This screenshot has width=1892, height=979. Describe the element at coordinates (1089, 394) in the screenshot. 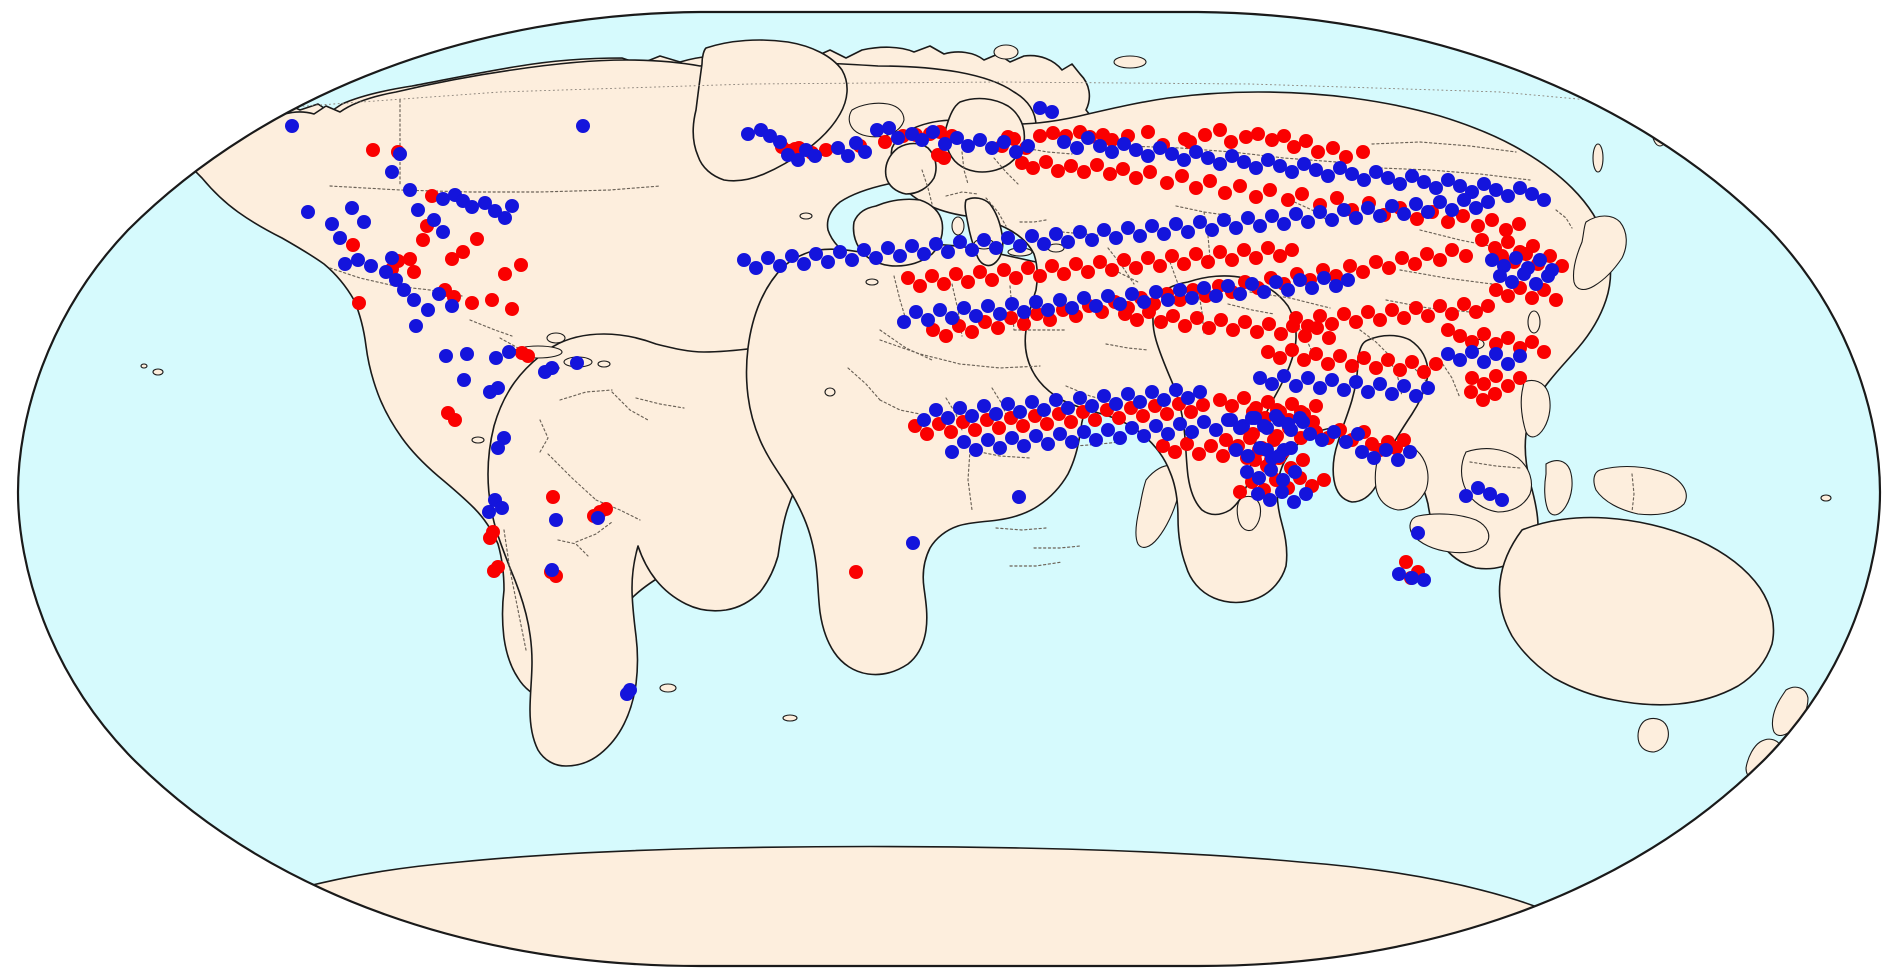

I see `border-sudan-ethiopia` at that location.